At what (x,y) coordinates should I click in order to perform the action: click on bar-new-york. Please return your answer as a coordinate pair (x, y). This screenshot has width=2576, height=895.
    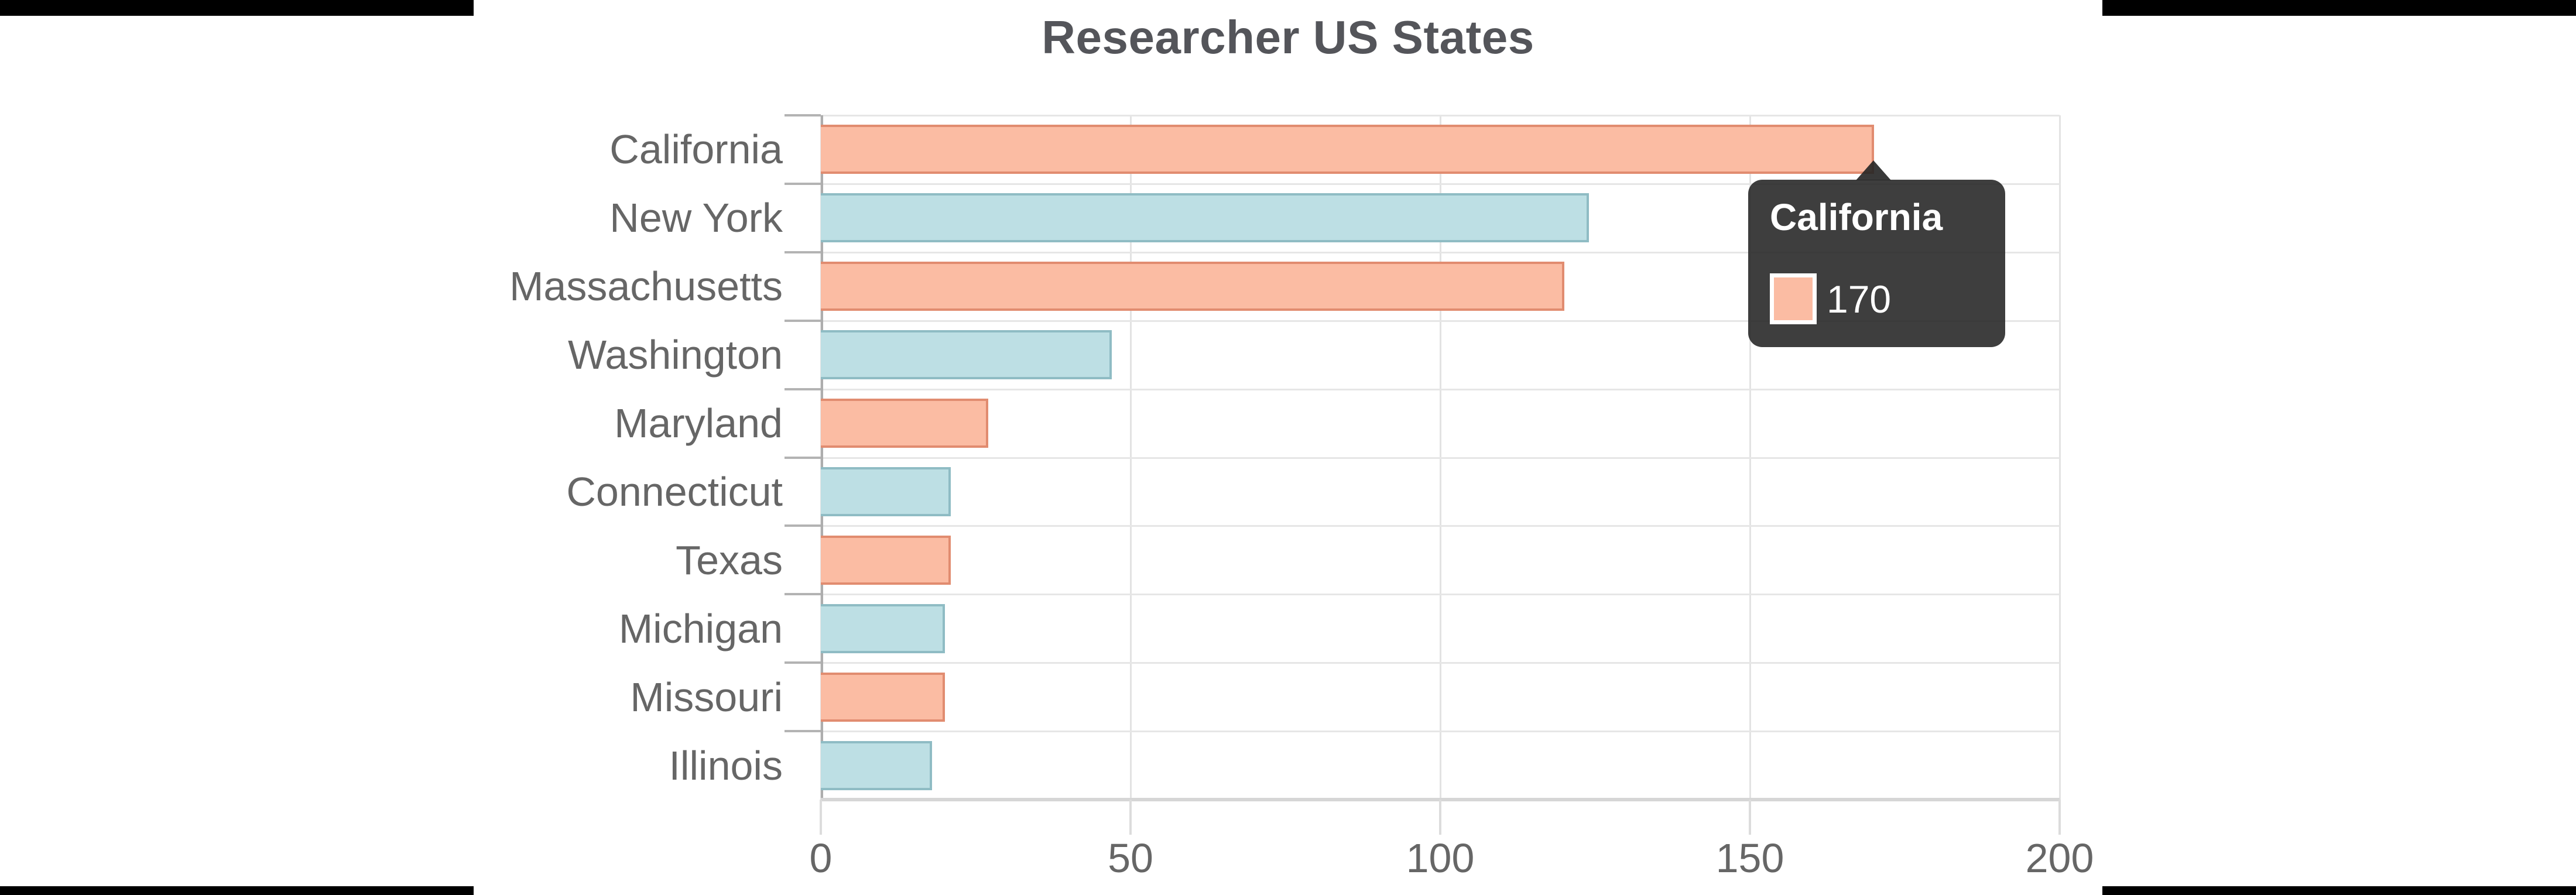
    Looking at the image, I should click on (1205, 218).